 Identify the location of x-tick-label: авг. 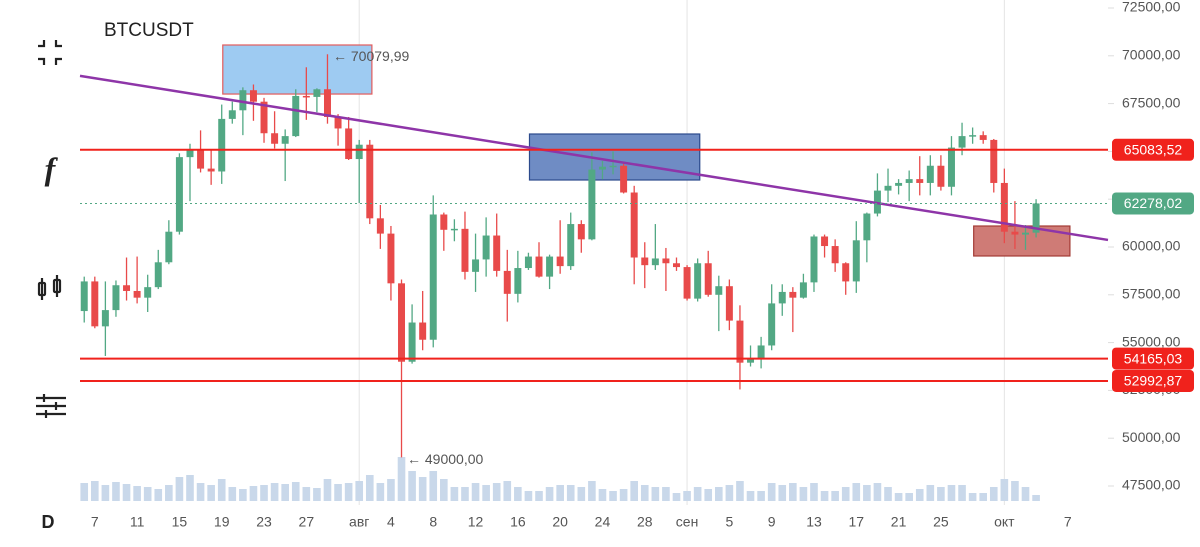
(359, 522).